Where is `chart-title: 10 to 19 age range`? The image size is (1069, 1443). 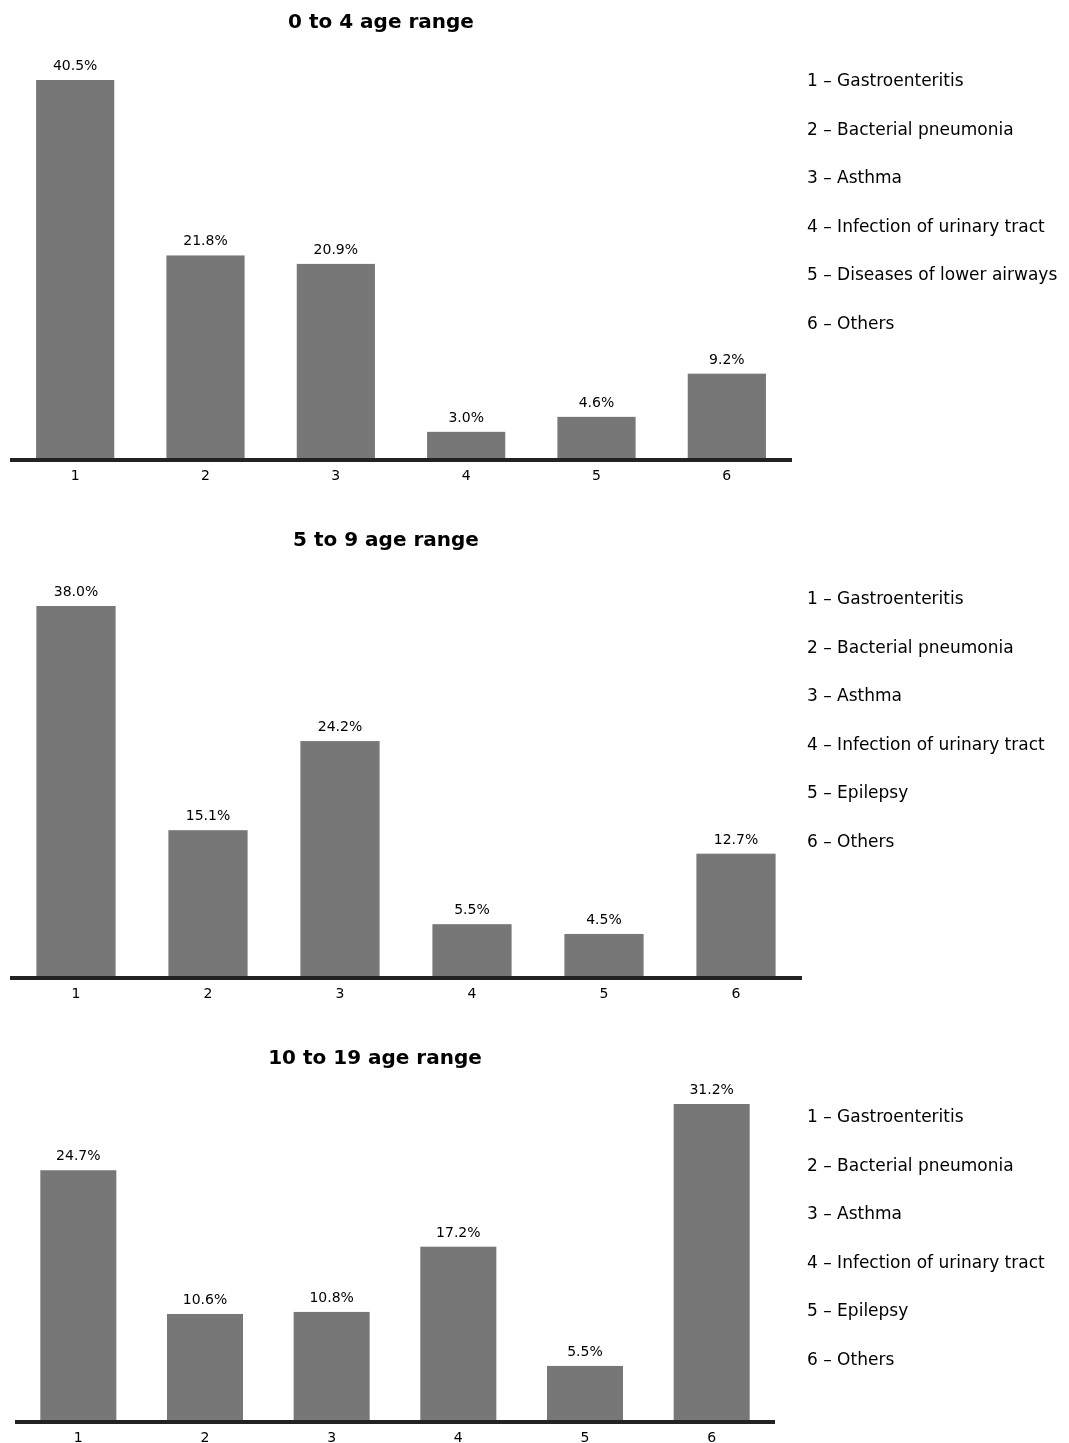 chart-title: 10 to 19 age range is located at coordinates (375, 1057).